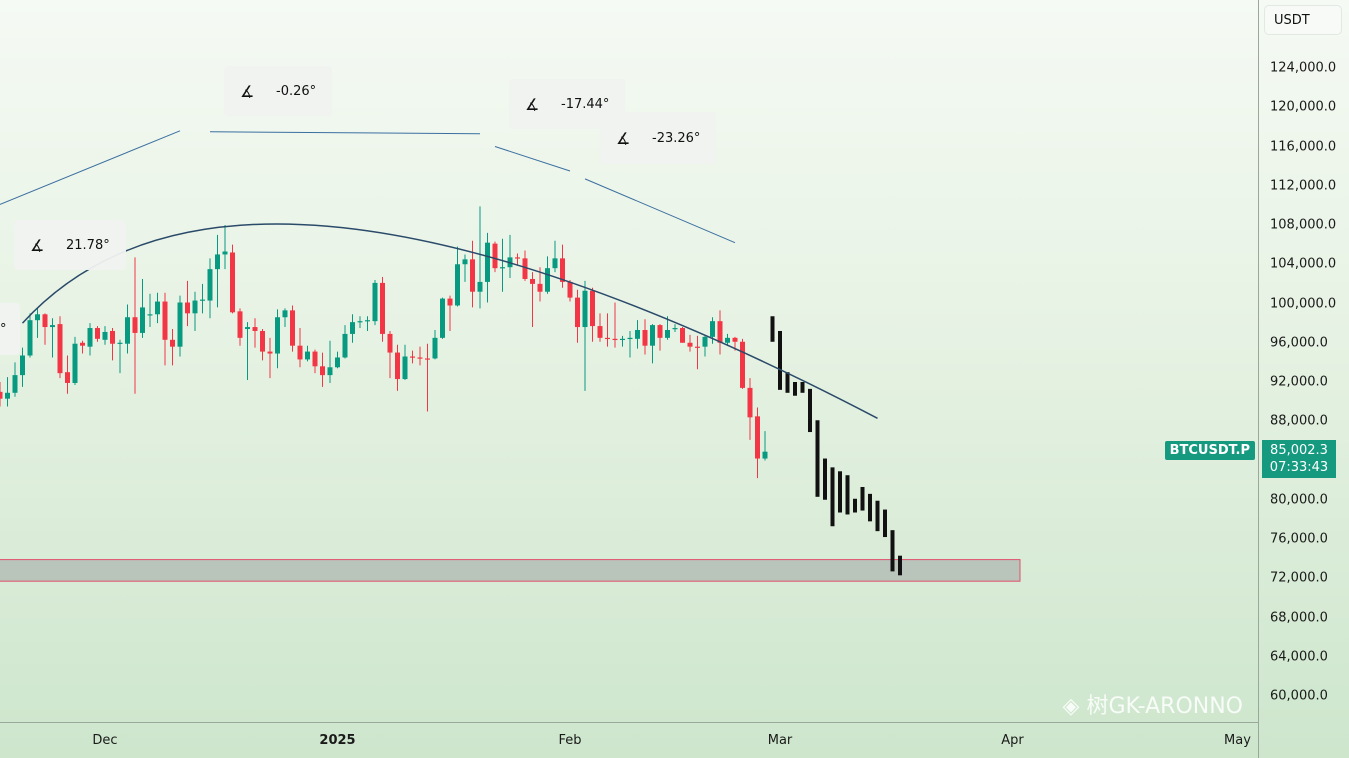 This screenshot has height=758, width=1349. Describe the element at coordinates (1299, 578) in the screenshot. I see `price-tick-label: 72,000.0` at that location.